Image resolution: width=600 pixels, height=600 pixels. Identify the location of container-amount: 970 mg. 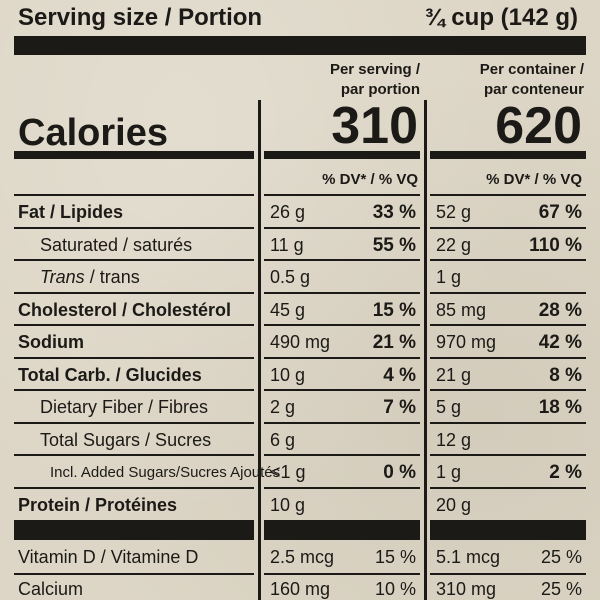
(466, 342).